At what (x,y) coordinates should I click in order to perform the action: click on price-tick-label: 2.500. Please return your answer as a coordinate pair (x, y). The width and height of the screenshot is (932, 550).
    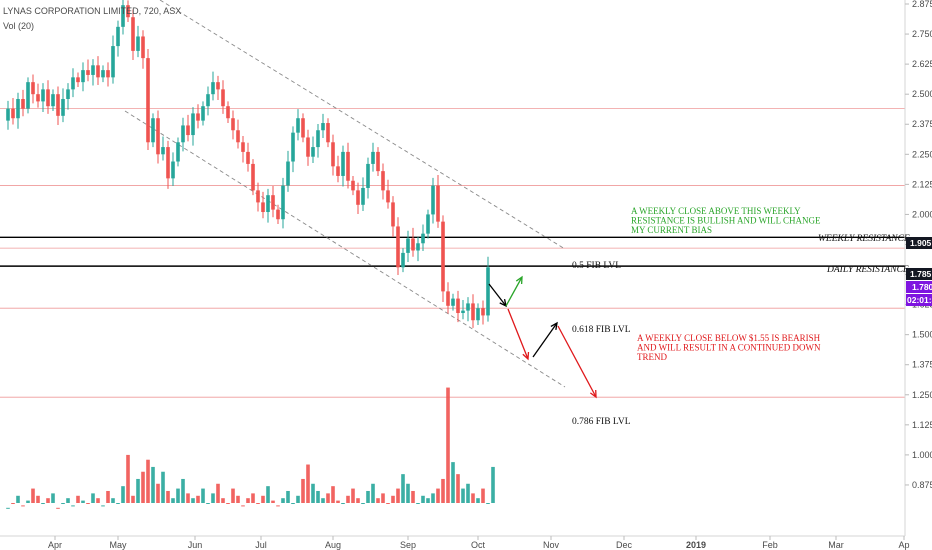
    Looking at the image, I should click on (922, 94).